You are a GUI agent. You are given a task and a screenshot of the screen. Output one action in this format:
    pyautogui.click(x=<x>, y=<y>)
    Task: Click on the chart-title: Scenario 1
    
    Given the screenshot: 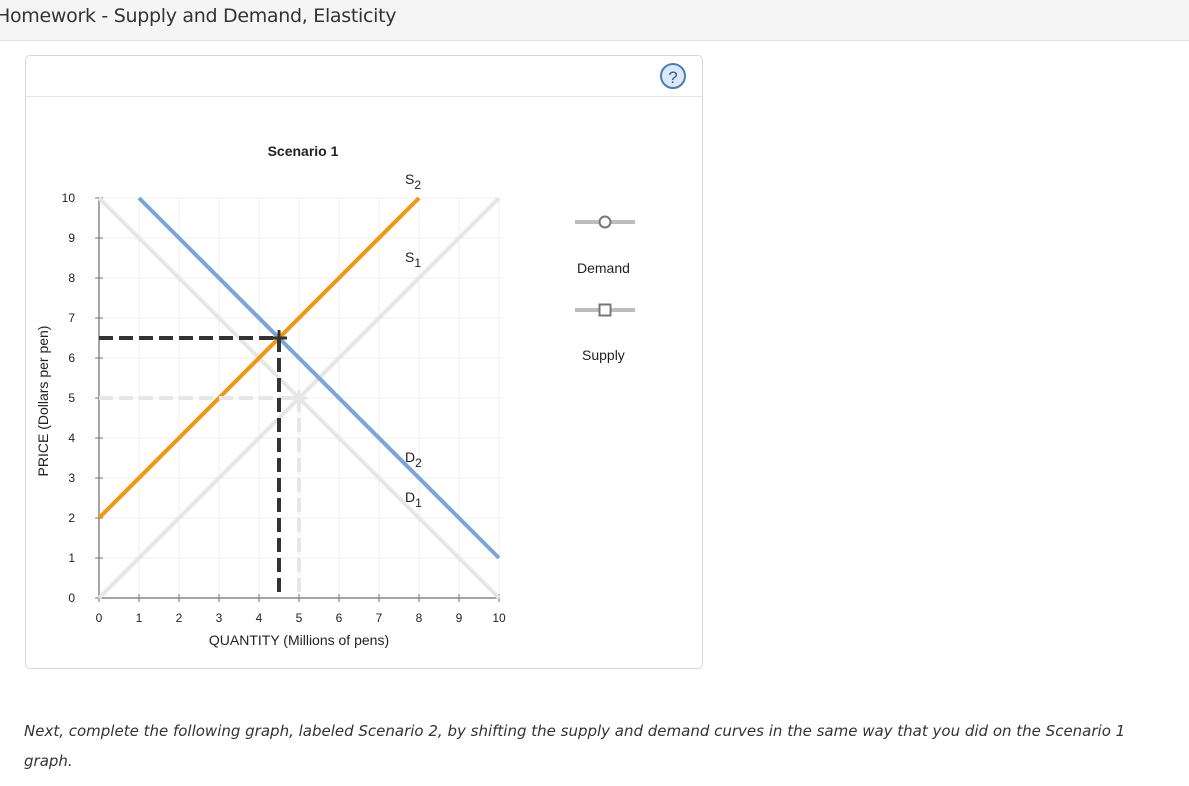 What is the action you would take?
    pyautogui.click(x=303, y=151)
    